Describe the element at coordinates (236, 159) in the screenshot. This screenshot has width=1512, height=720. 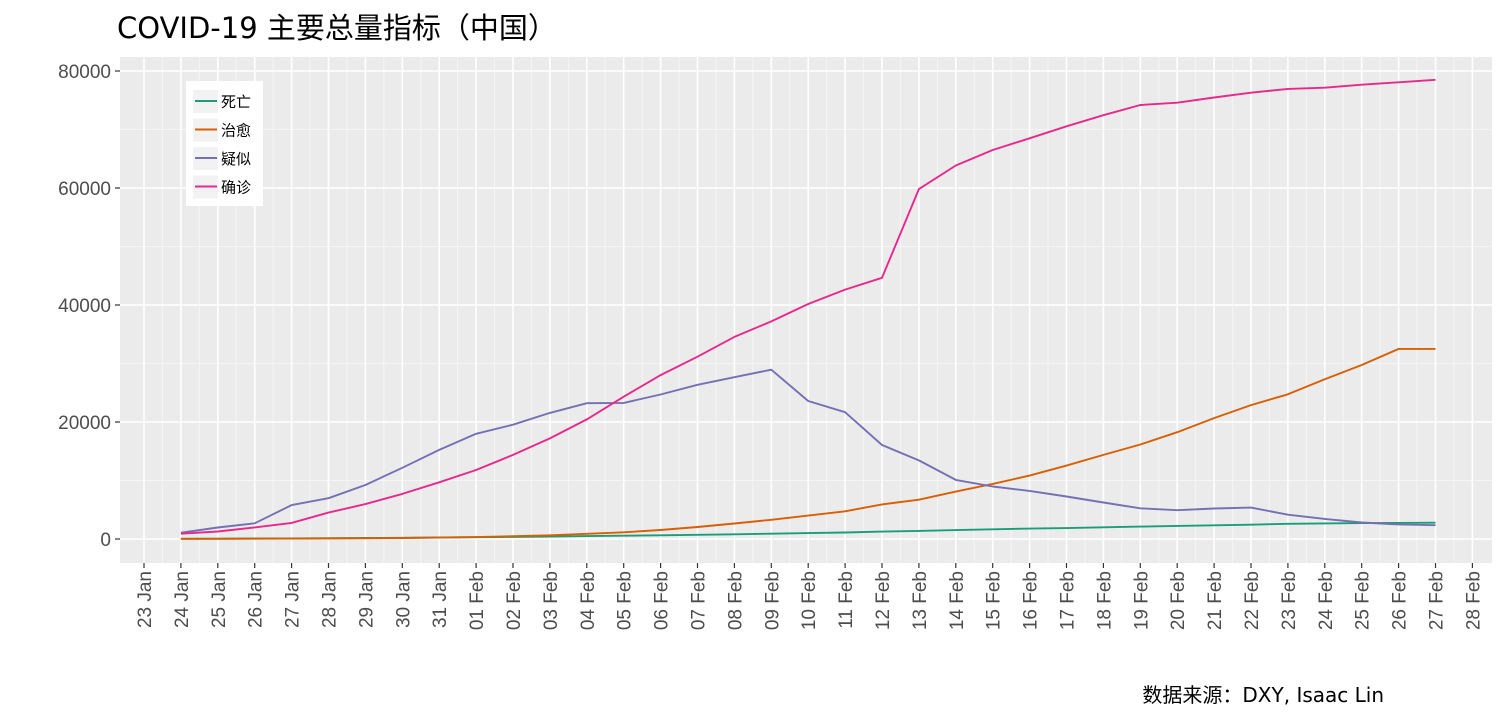
I see `legend-label: 疑似` at that location.